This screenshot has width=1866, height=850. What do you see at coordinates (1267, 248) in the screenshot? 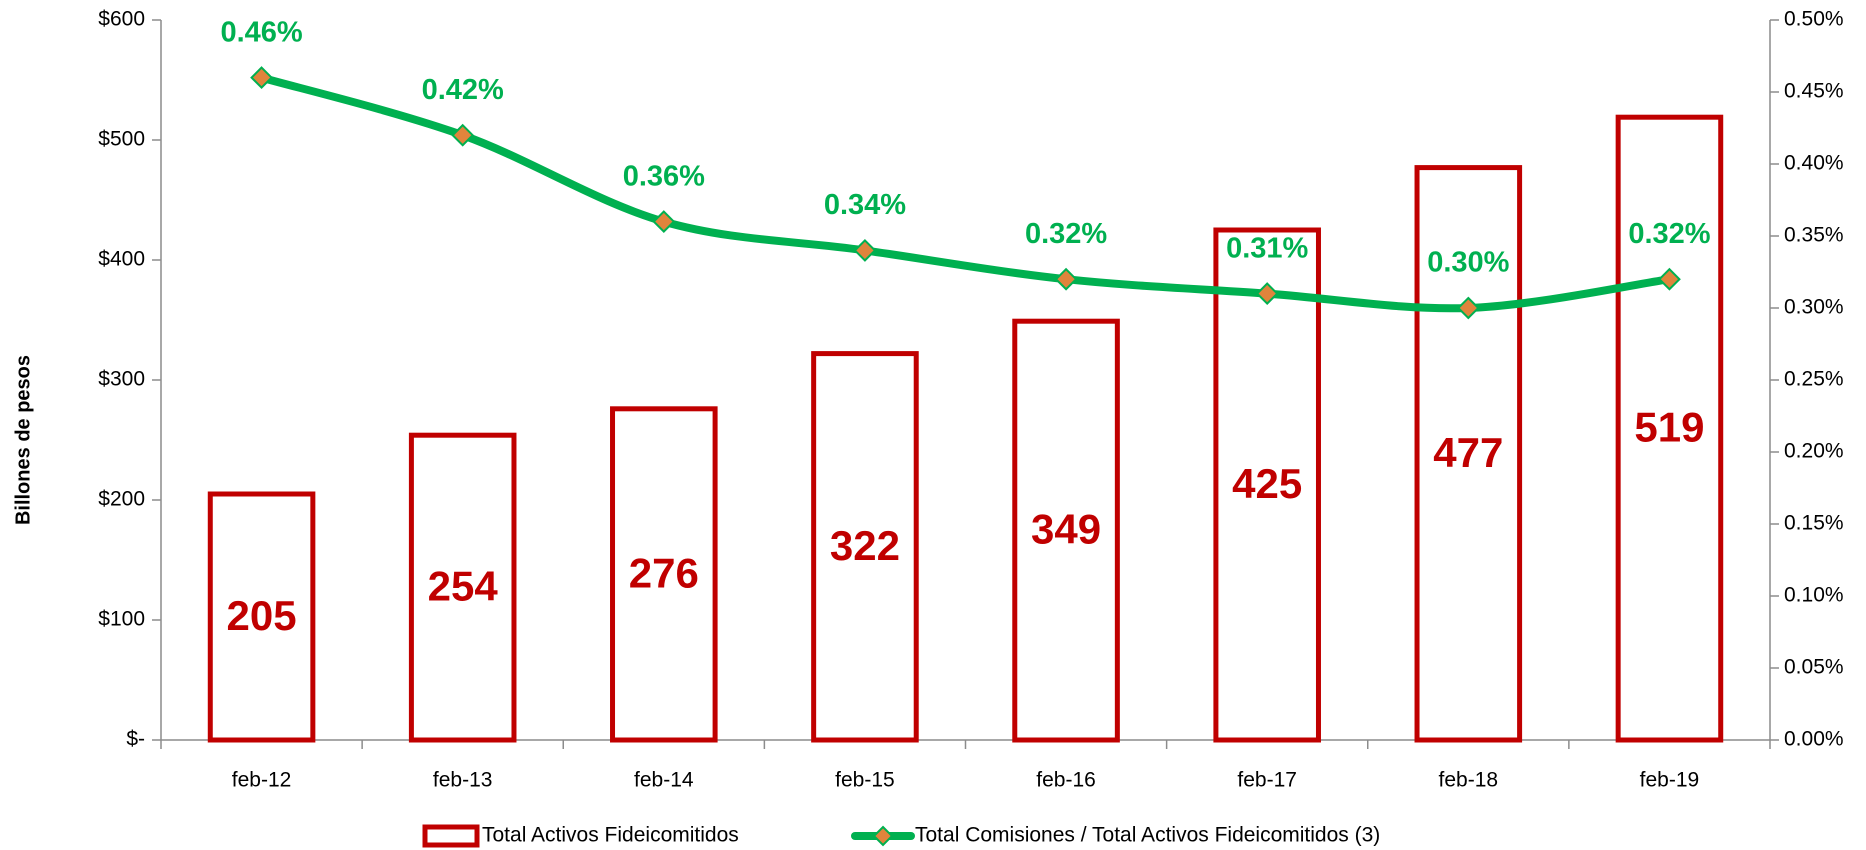
I see `line-value-label: 0.31%` at bounding box center [1267, 248].